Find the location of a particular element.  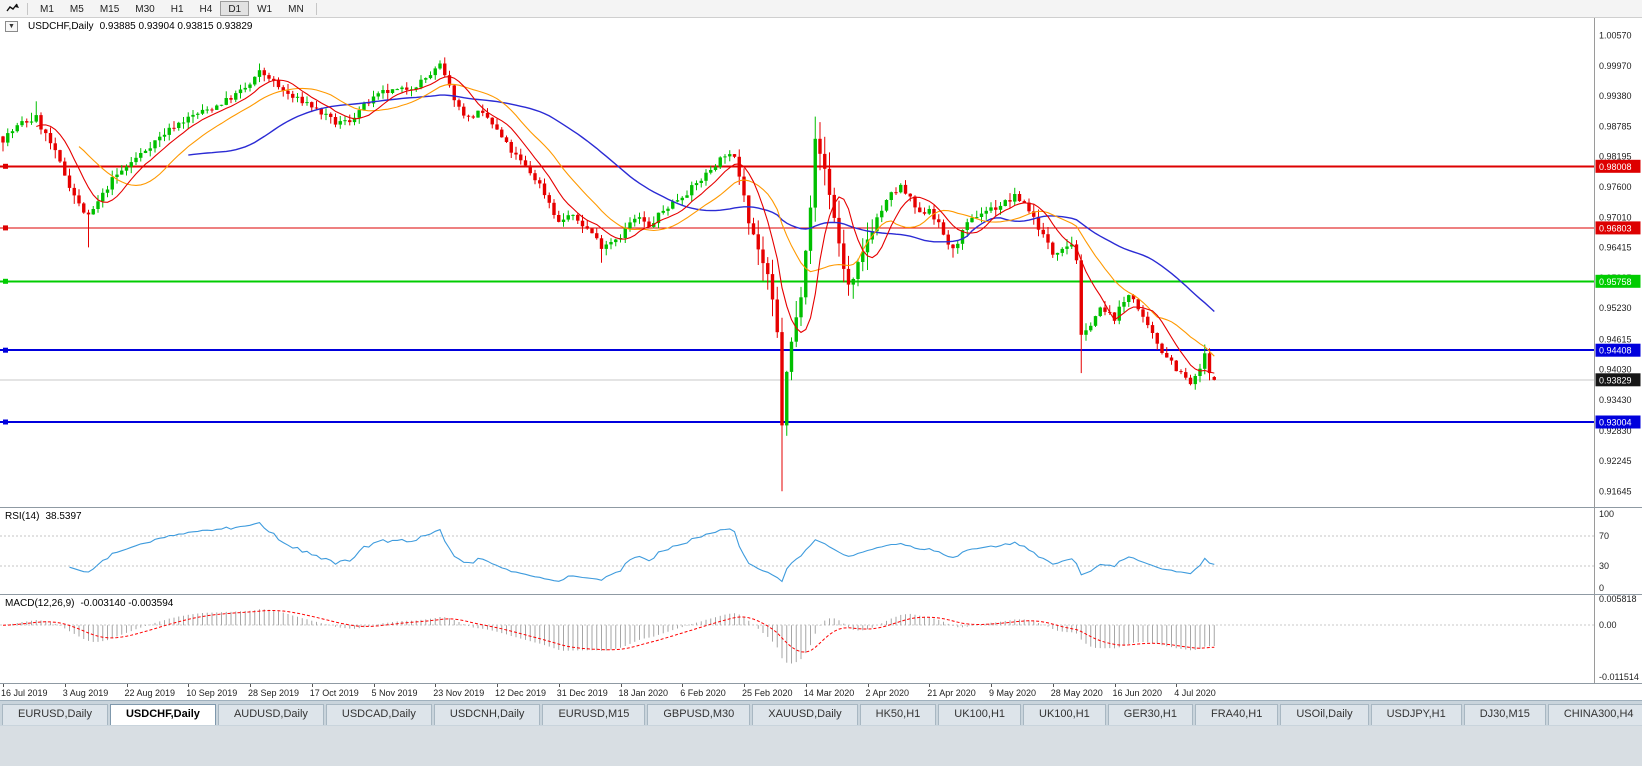

svg-text: 0.96803 is located at coordinates (1615, 228).